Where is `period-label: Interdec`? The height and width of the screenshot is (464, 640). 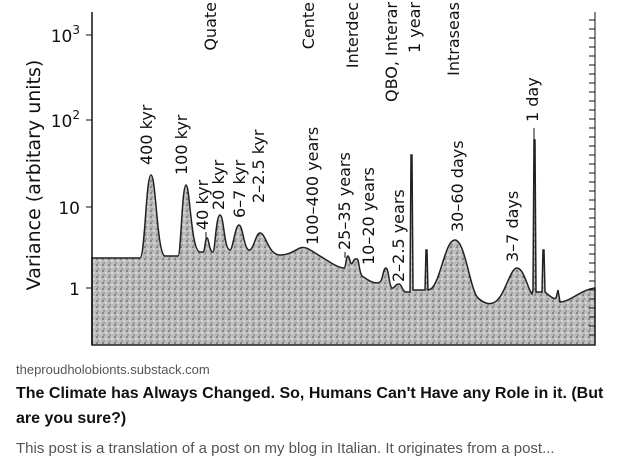
period-label: Interdec is located at coordinates (352, 35).